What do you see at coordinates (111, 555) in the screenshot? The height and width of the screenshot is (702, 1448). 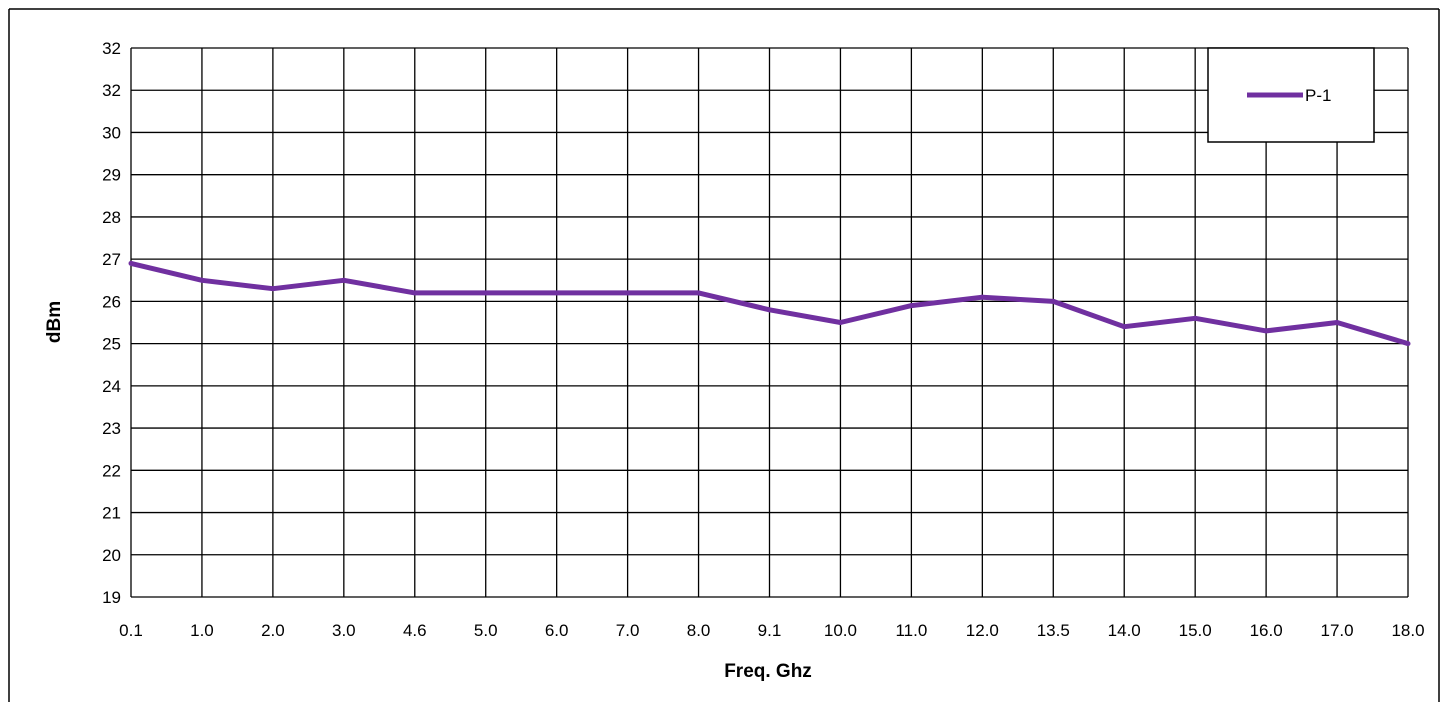 I see `y-tick-label: 20` at bounding box center [111, 555].